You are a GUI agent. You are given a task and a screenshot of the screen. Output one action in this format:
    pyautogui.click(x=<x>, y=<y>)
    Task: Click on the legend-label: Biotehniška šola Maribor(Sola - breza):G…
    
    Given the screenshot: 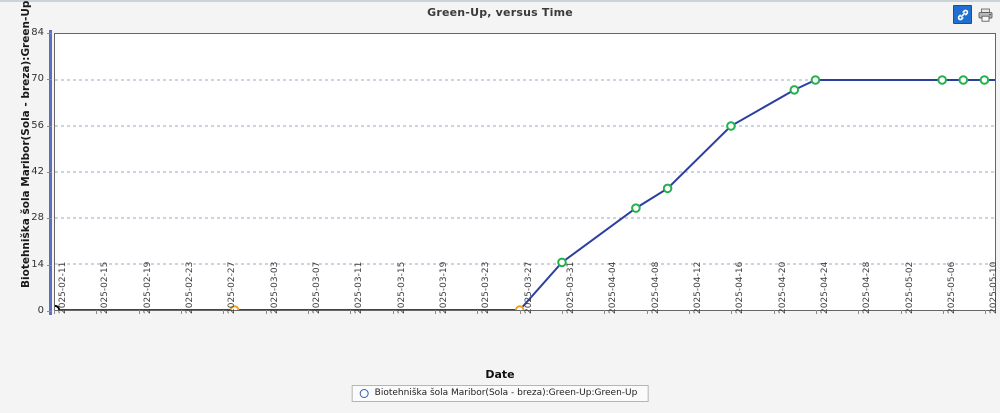 What is the action you would take?
    pyautogui.click(x=506, y=393)
    